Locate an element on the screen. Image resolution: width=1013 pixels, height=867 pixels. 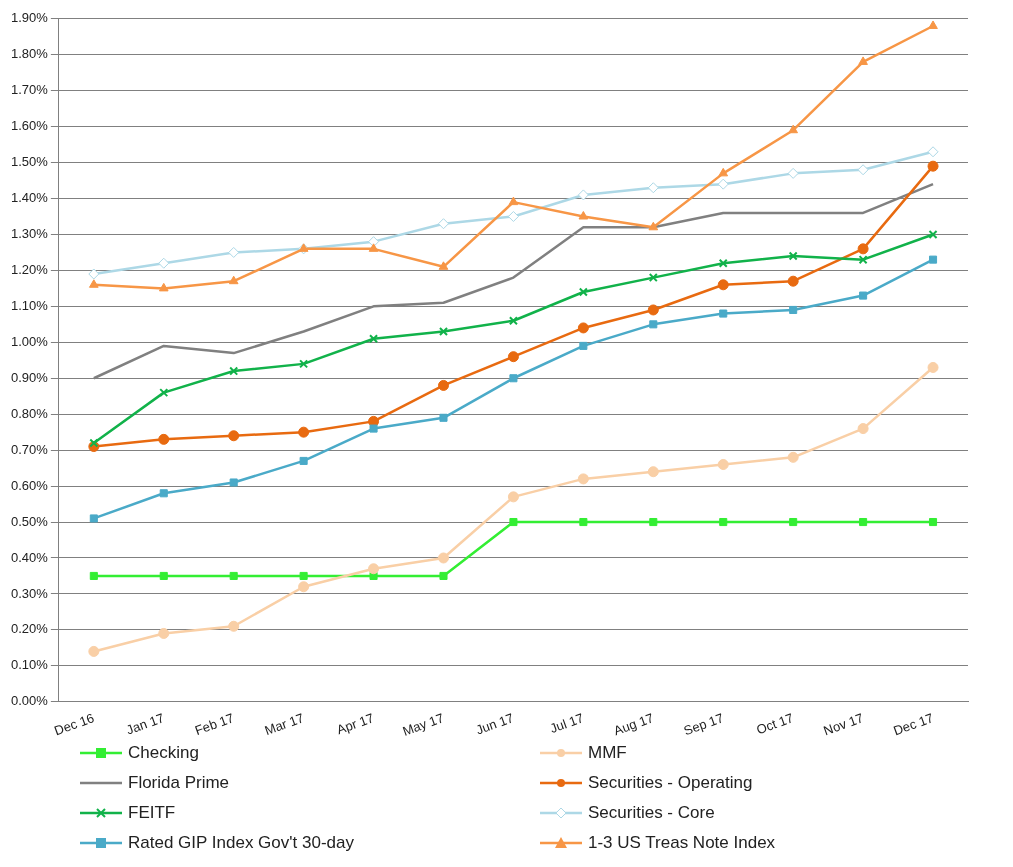
y-tick-label: 0.30% is located at coordinates (29, 593).